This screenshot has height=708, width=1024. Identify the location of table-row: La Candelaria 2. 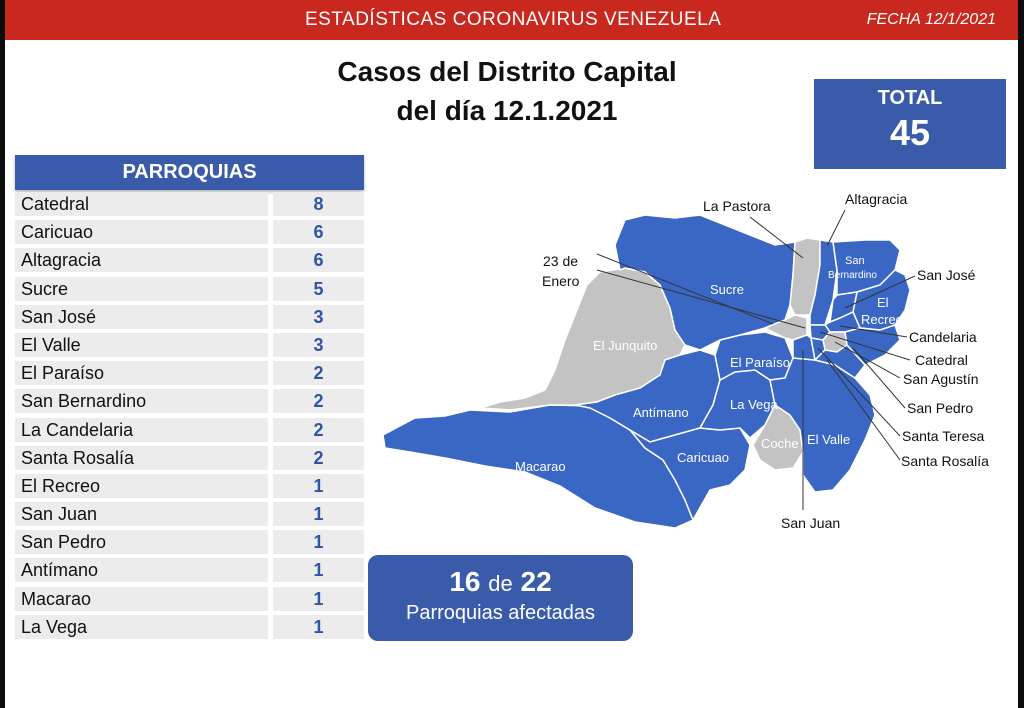
(189, 430).